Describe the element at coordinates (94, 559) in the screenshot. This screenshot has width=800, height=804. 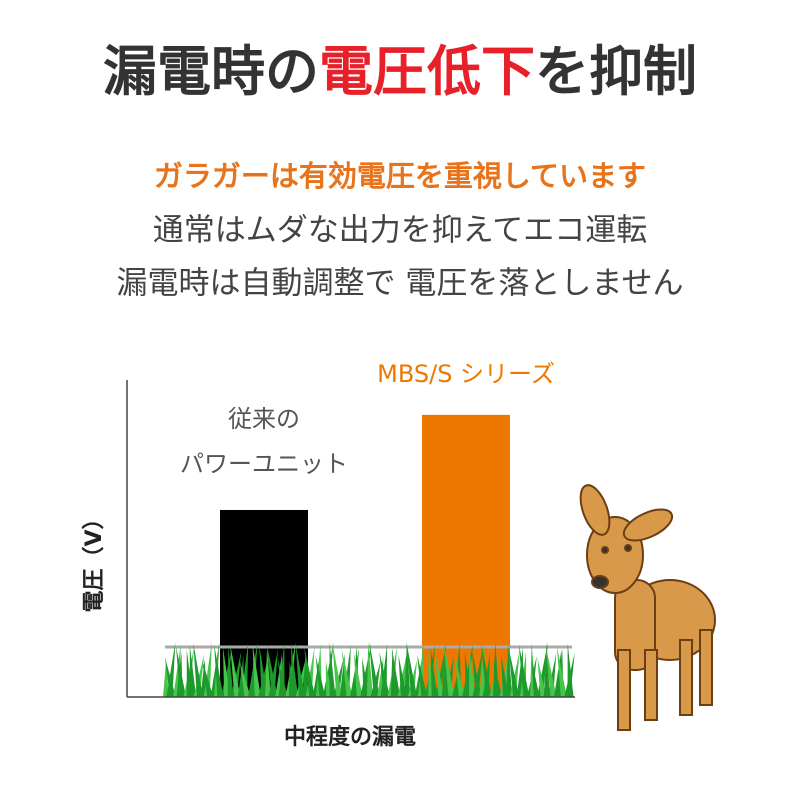
I see `y-axis-label: 電圧（V）` at that location.